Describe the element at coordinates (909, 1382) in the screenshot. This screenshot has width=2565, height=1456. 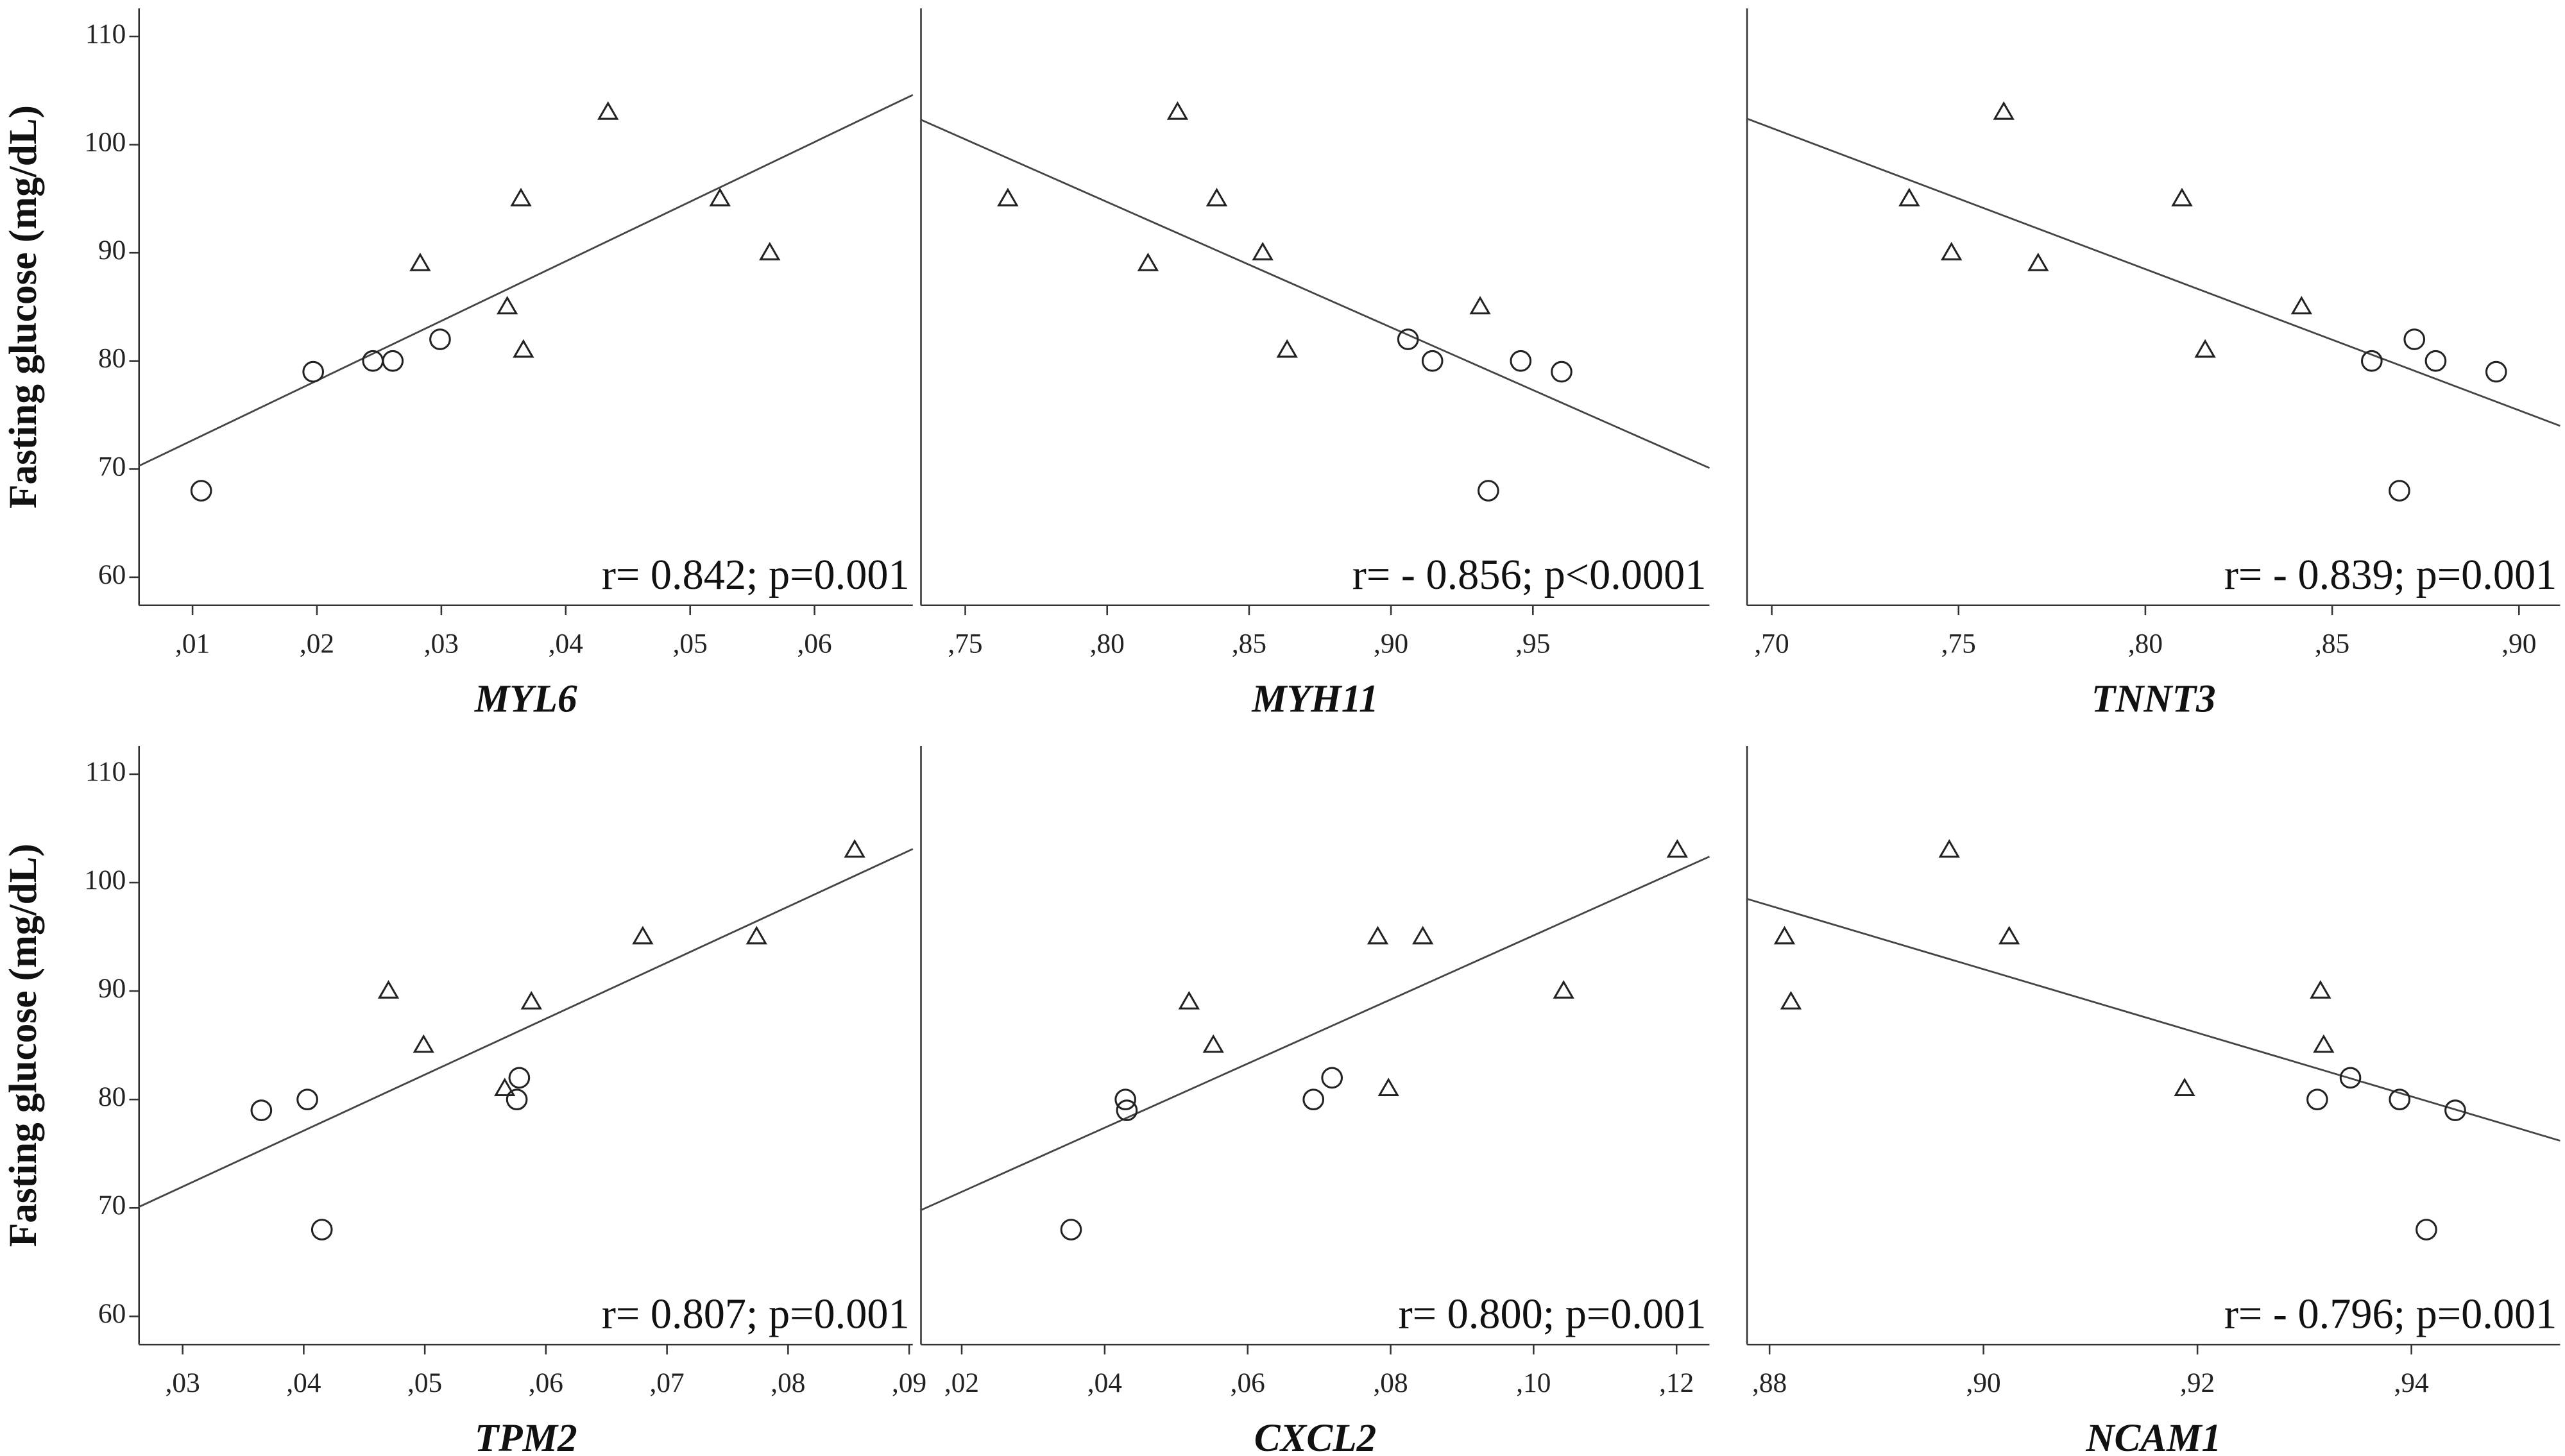
I see `x-tick-label: ,09` at that location.